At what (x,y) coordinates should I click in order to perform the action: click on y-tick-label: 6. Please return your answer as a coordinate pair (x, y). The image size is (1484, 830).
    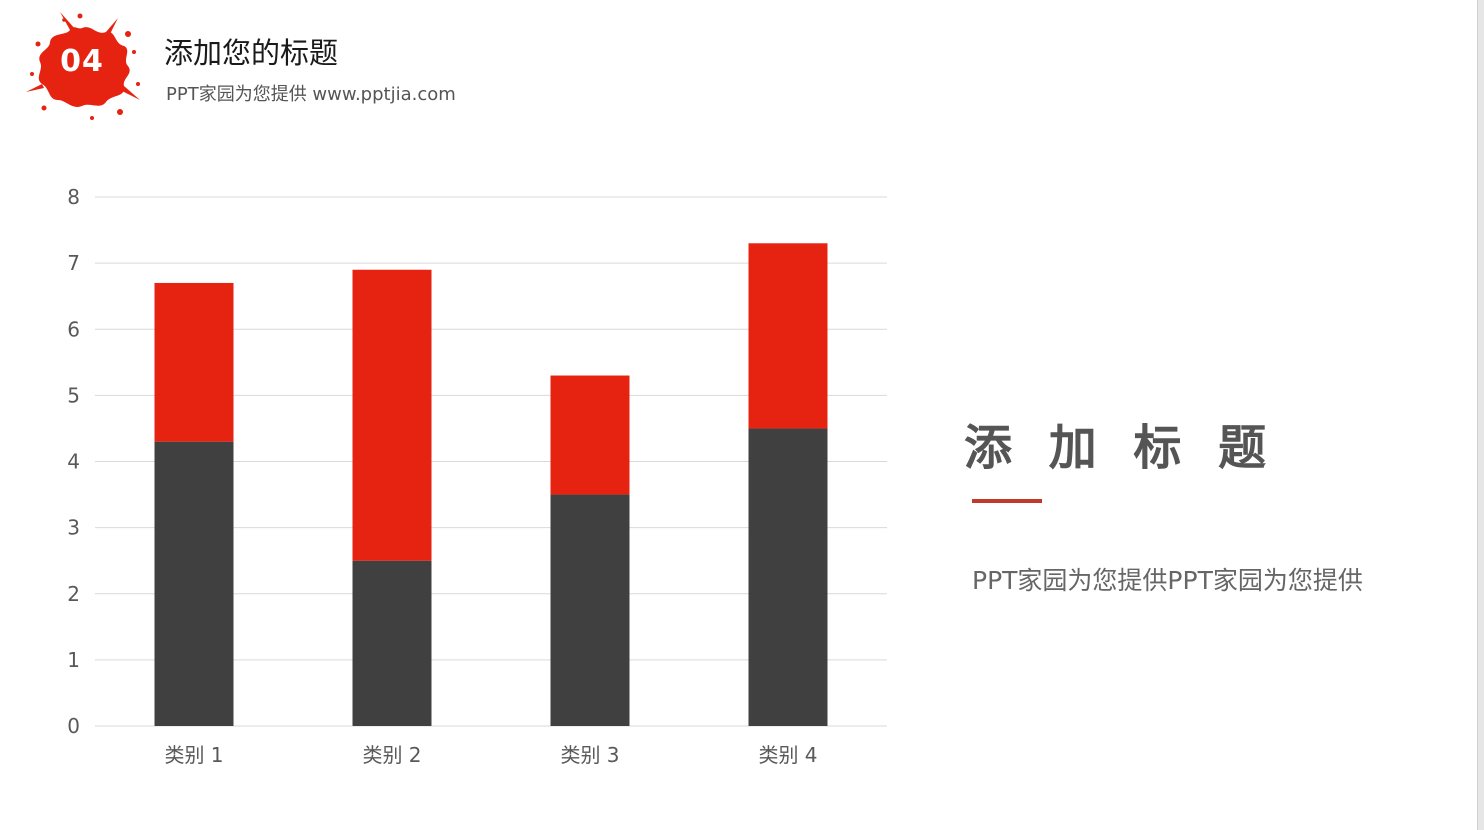
    Looking at the image, I should click on (73, 329).